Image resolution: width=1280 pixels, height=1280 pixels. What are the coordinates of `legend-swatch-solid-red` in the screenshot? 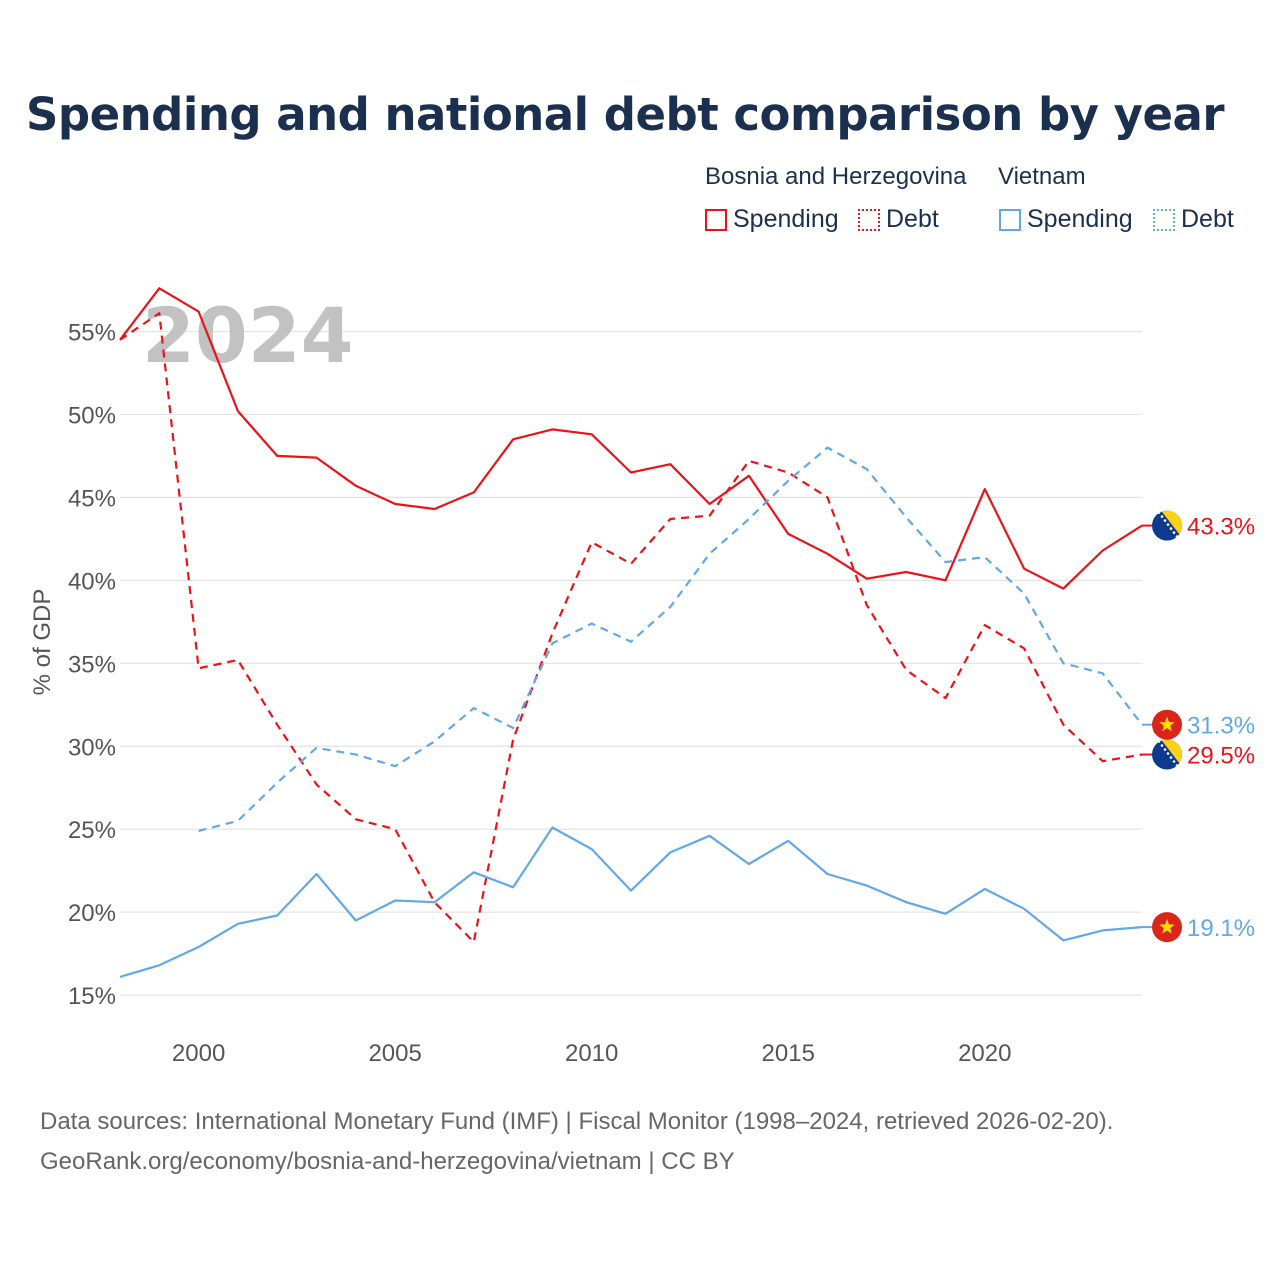 It's located at (716, 219).